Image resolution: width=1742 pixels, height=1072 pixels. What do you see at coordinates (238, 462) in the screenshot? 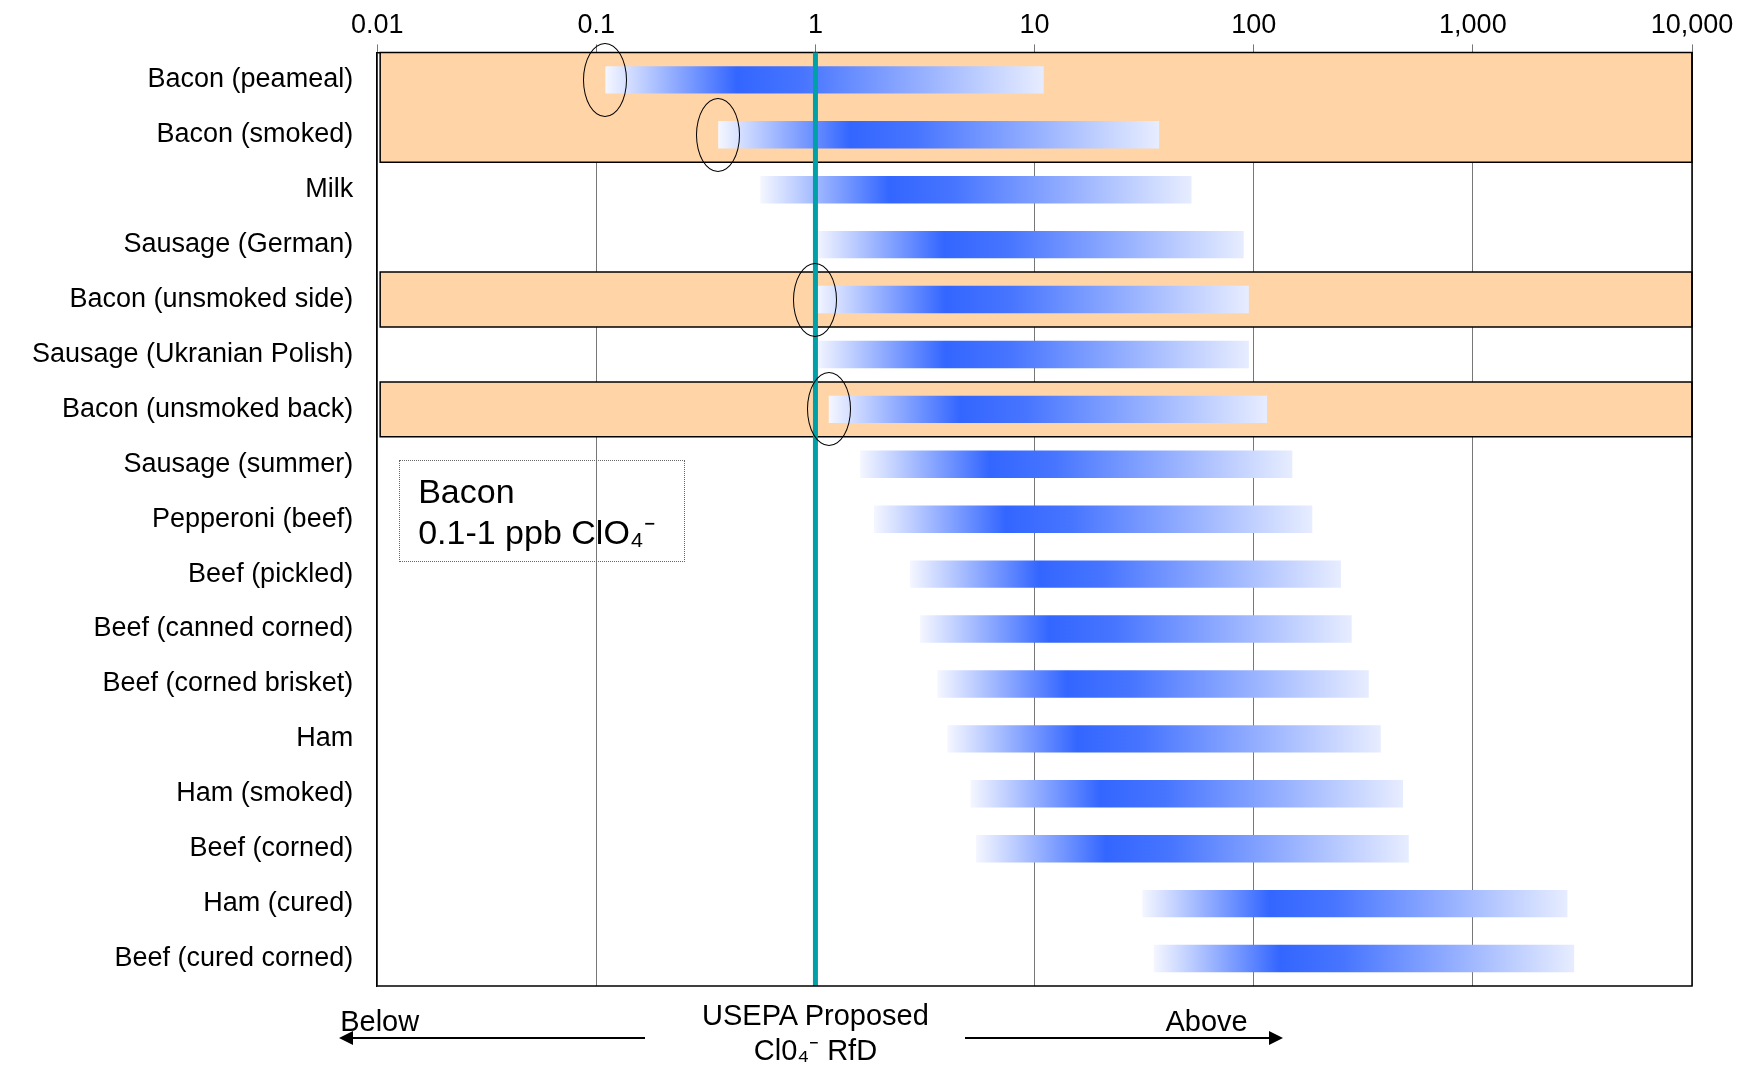
I see `y-tick-label: Sausage (summer)` at bounding box center [238, 462].